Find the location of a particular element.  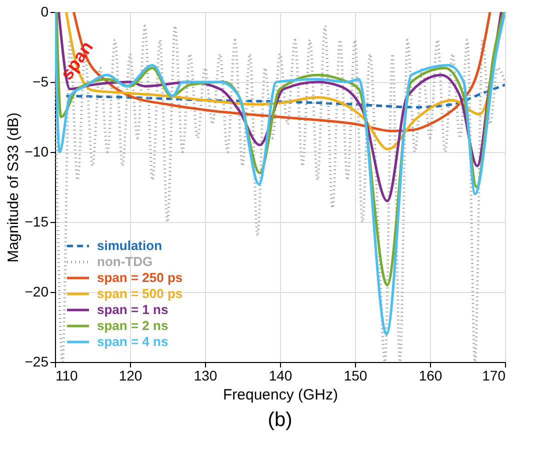

legend-label: span = 2 ns is located at coordinates (132, 325).